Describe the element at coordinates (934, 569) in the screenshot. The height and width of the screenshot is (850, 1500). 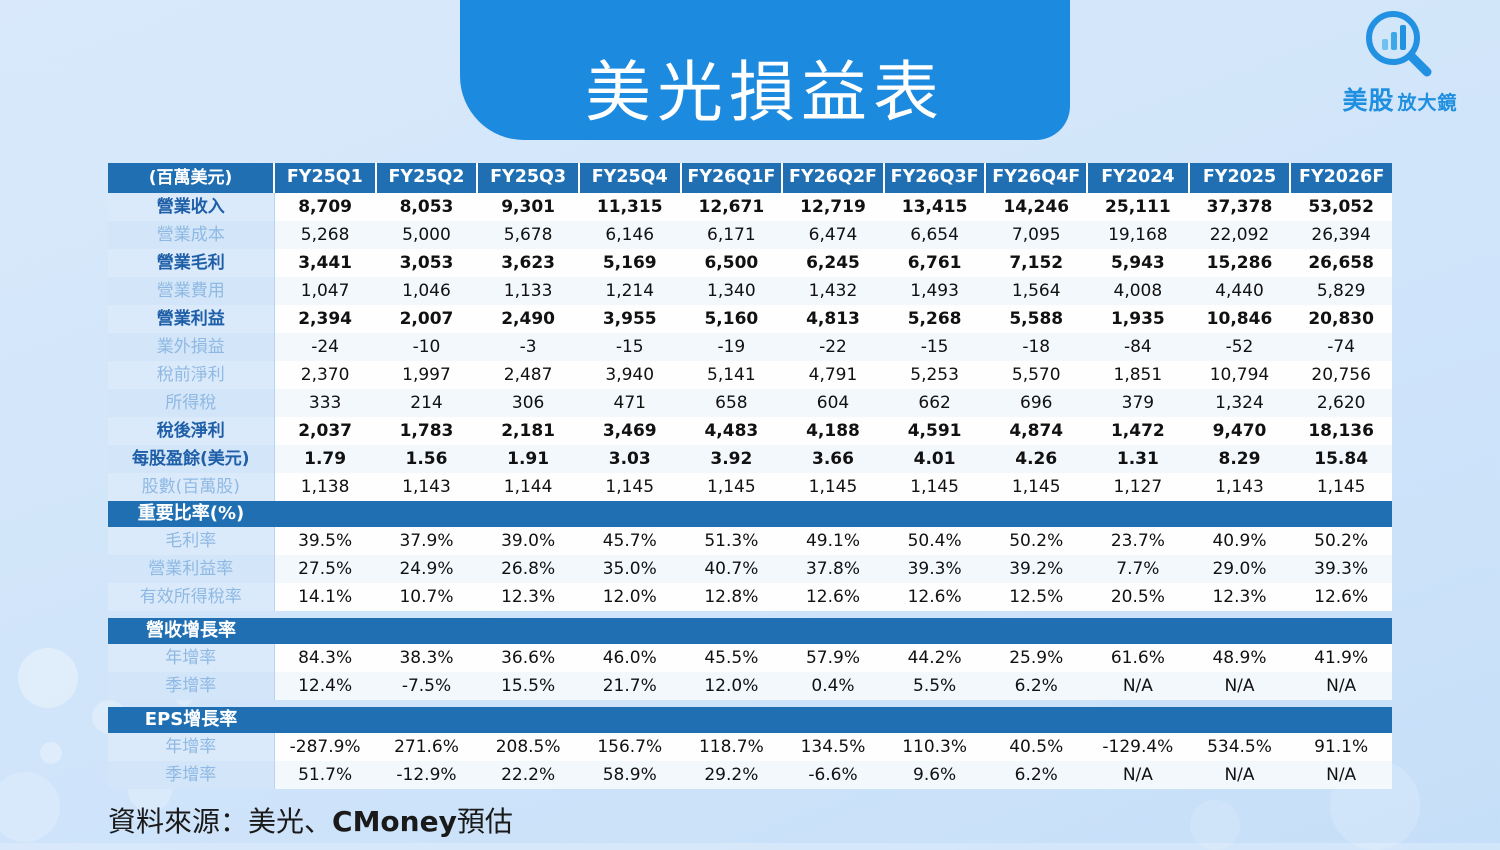
I see `table-cell: 39.3%` at that location.